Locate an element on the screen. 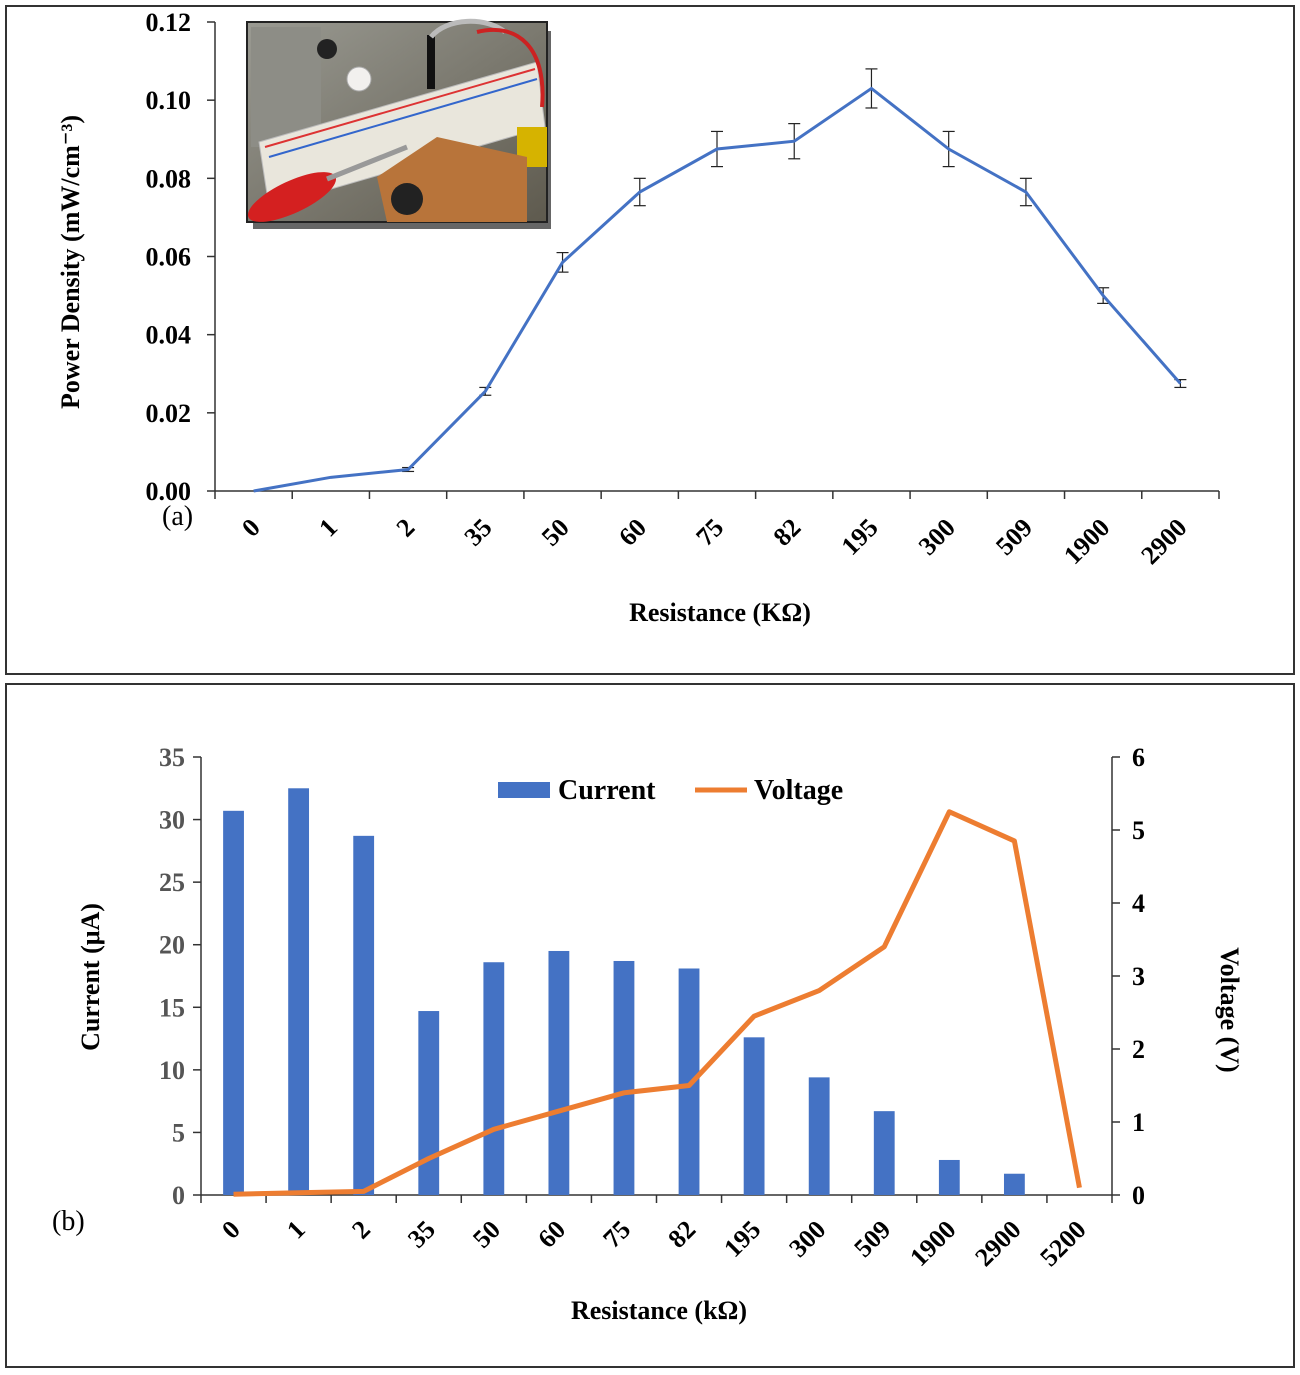  y-axis-title: Current (μA) is located at coordinates (90, 977).